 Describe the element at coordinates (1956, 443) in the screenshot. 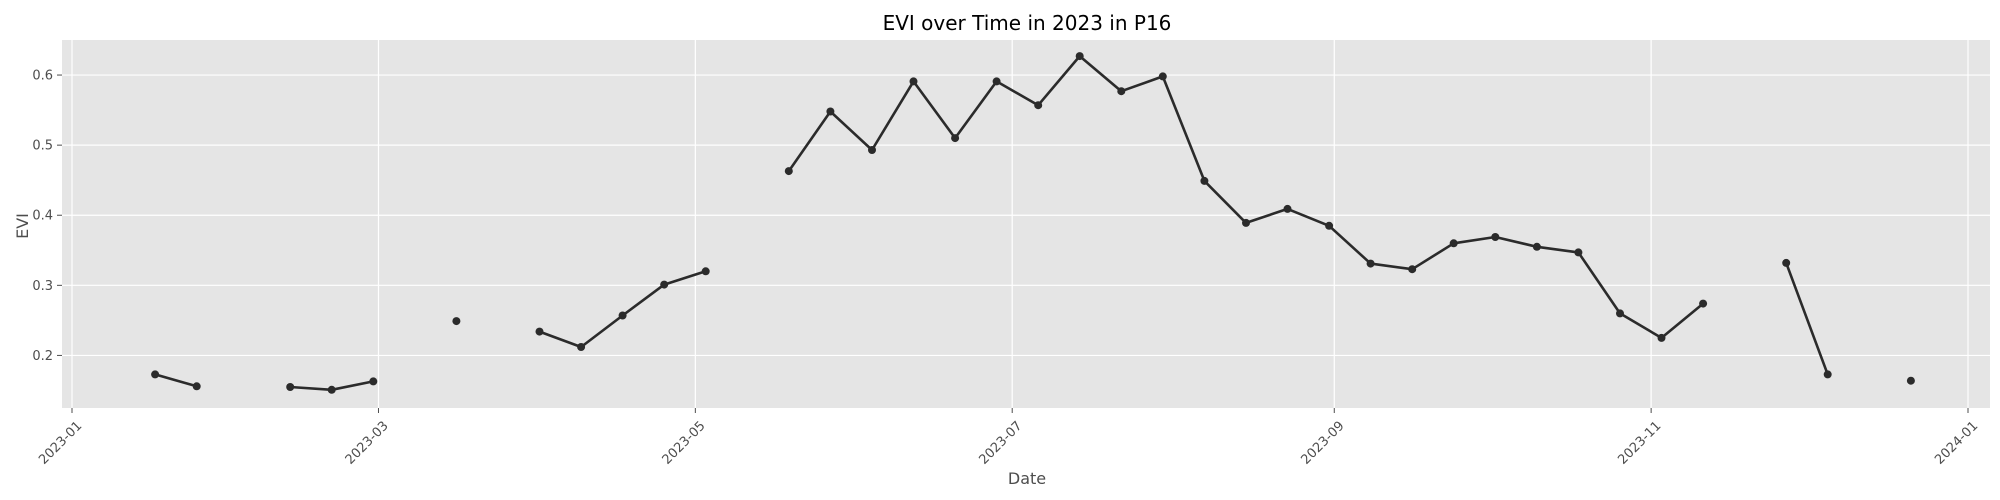

I see `x-tick-label: 2024-01` at that location.